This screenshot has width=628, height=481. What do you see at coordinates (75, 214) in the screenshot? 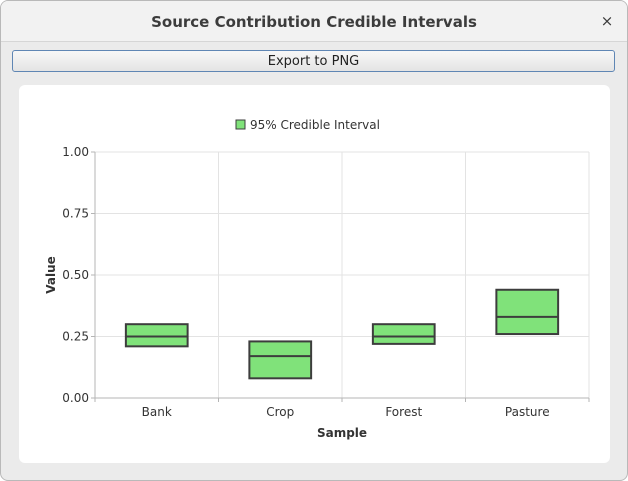
I see `y-tick-label: 0.75` at bounding box center [75, 214].